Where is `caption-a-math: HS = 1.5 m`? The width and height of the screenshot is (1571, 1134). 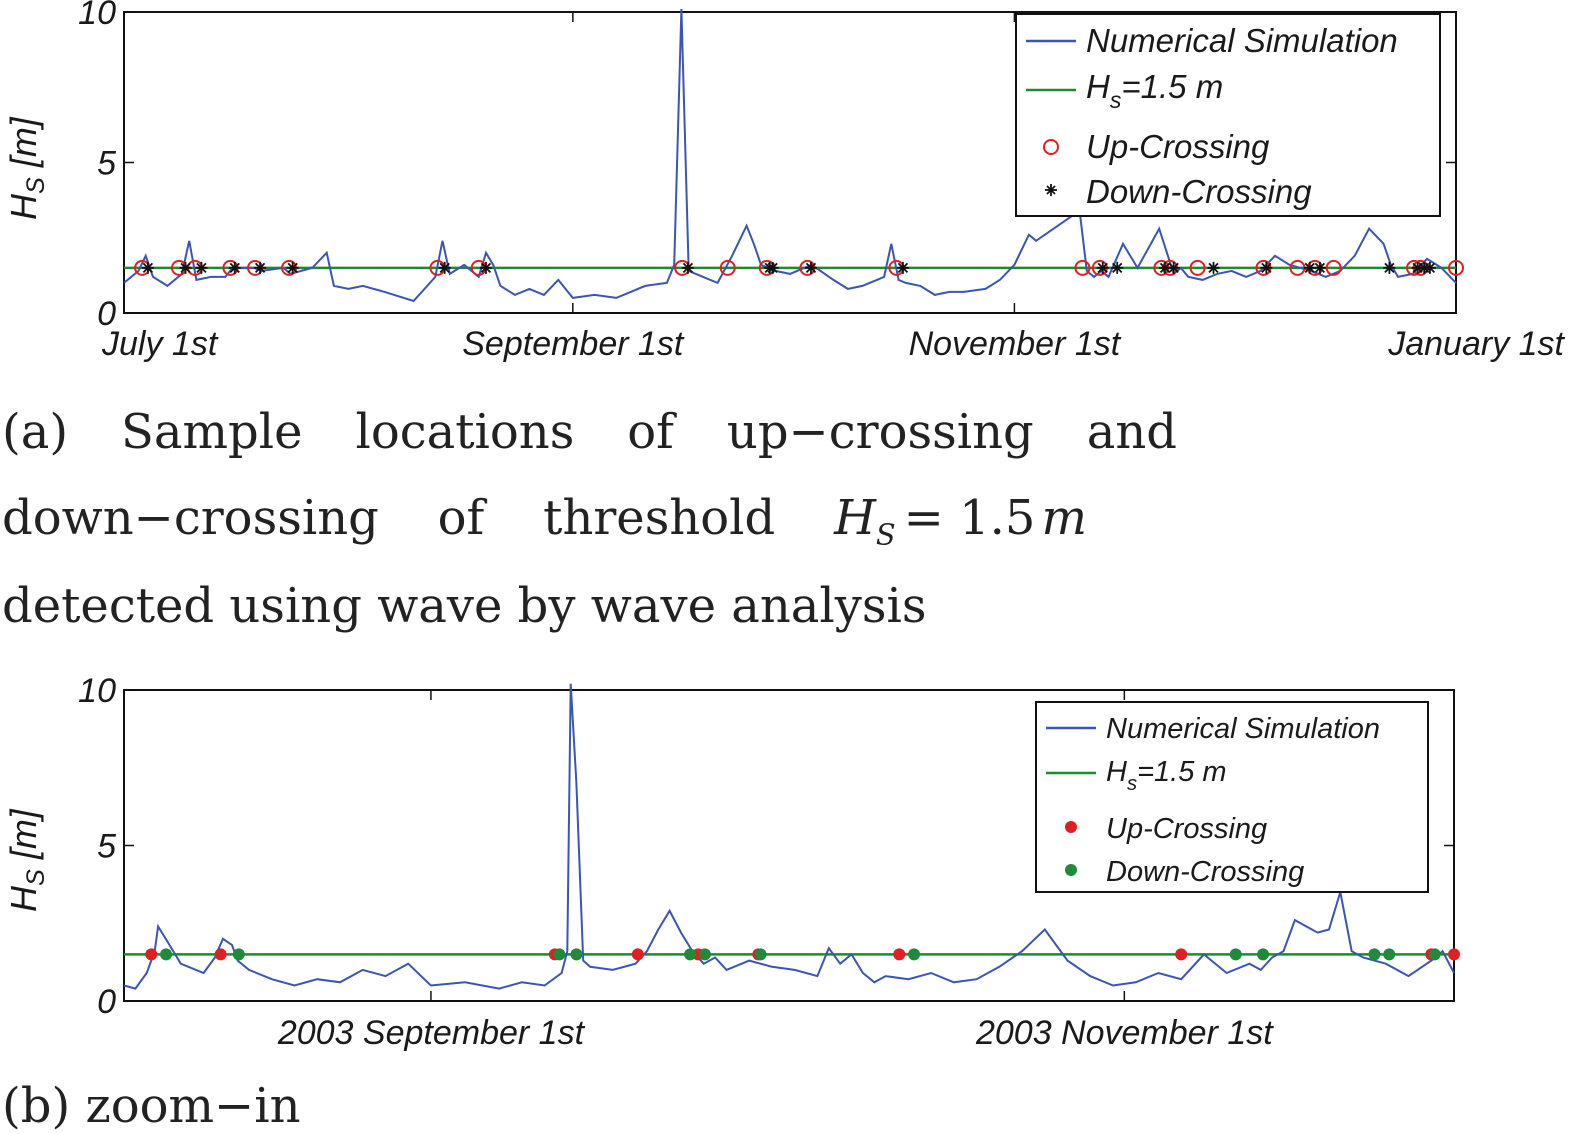
caption-a-math: HS = 1.5 m is located at coordinates (960, 521).